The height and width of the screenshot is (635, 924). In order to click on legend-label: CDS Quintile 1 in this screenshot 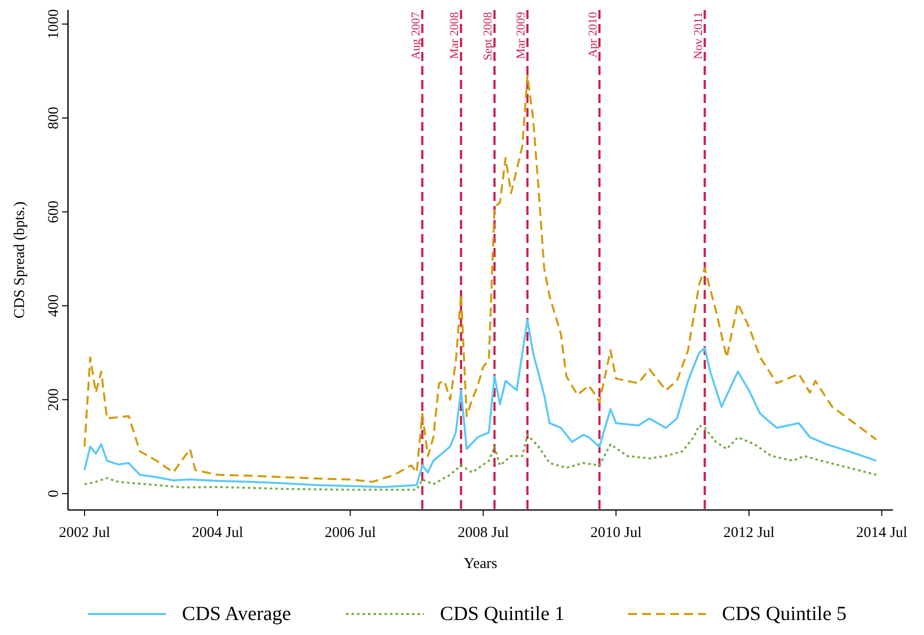, I will do `click(502, 614)`.